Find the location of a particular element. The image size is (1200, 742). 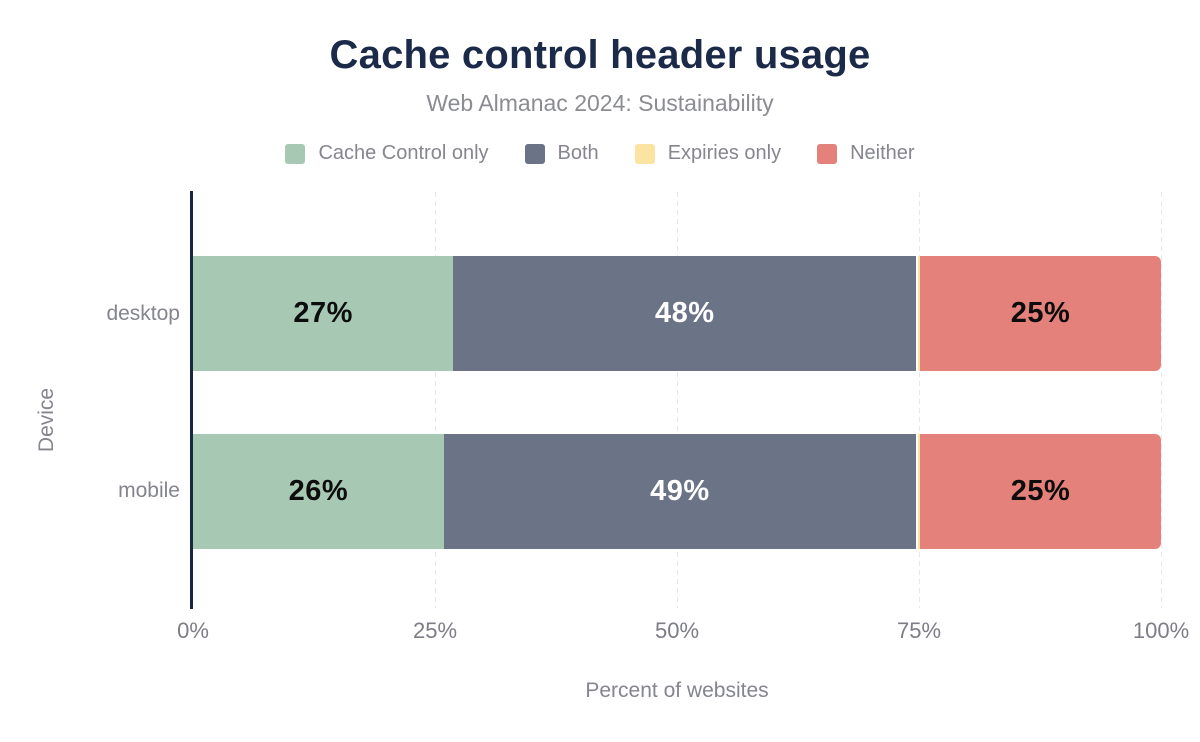

bar-value-label: 49% is located at coordinates (680, 491).